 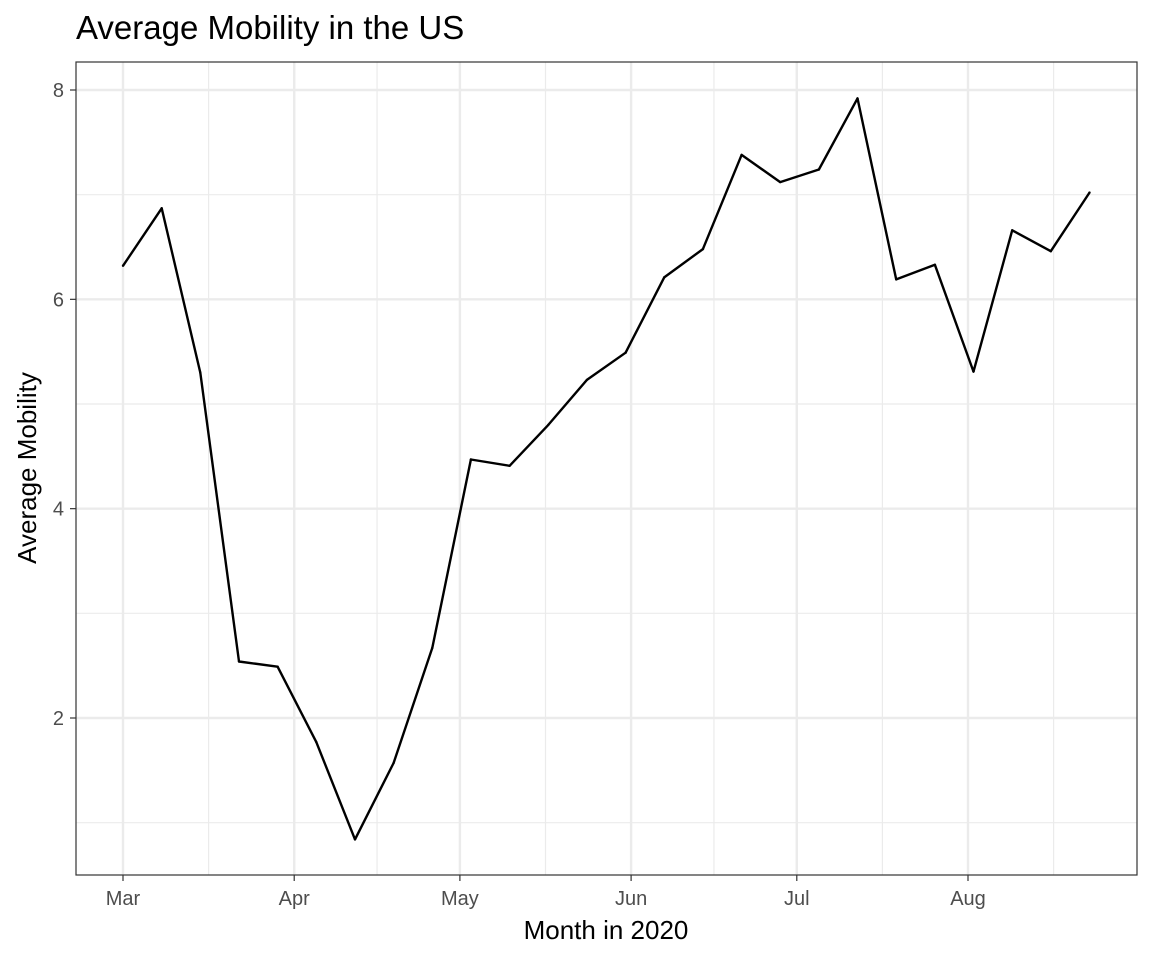 I want to click on y-tick-label: 2, so click(x=58, y=719).